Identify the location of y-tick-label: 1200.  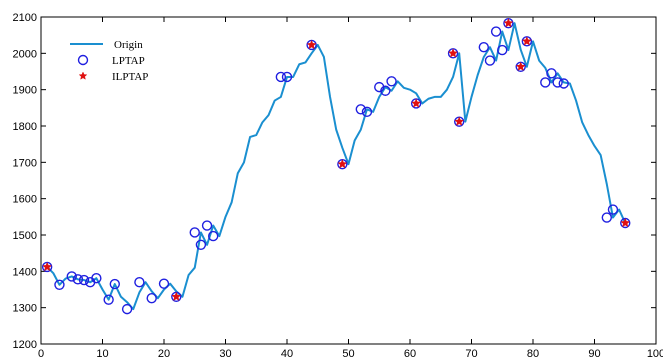
(25, 345).